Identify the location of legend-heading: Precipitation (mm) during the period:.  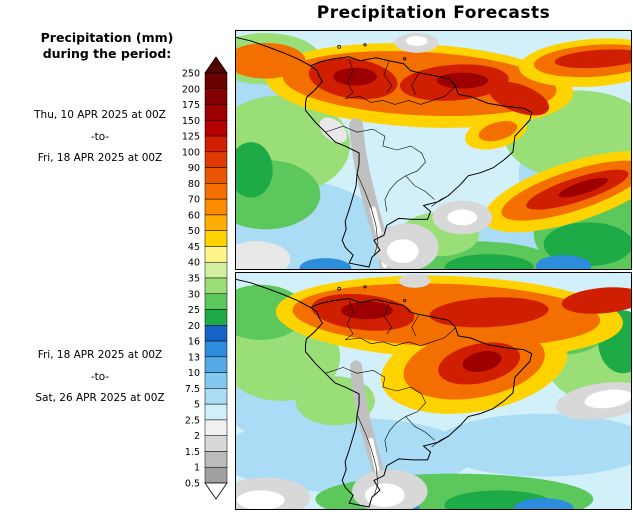
(107, 46).